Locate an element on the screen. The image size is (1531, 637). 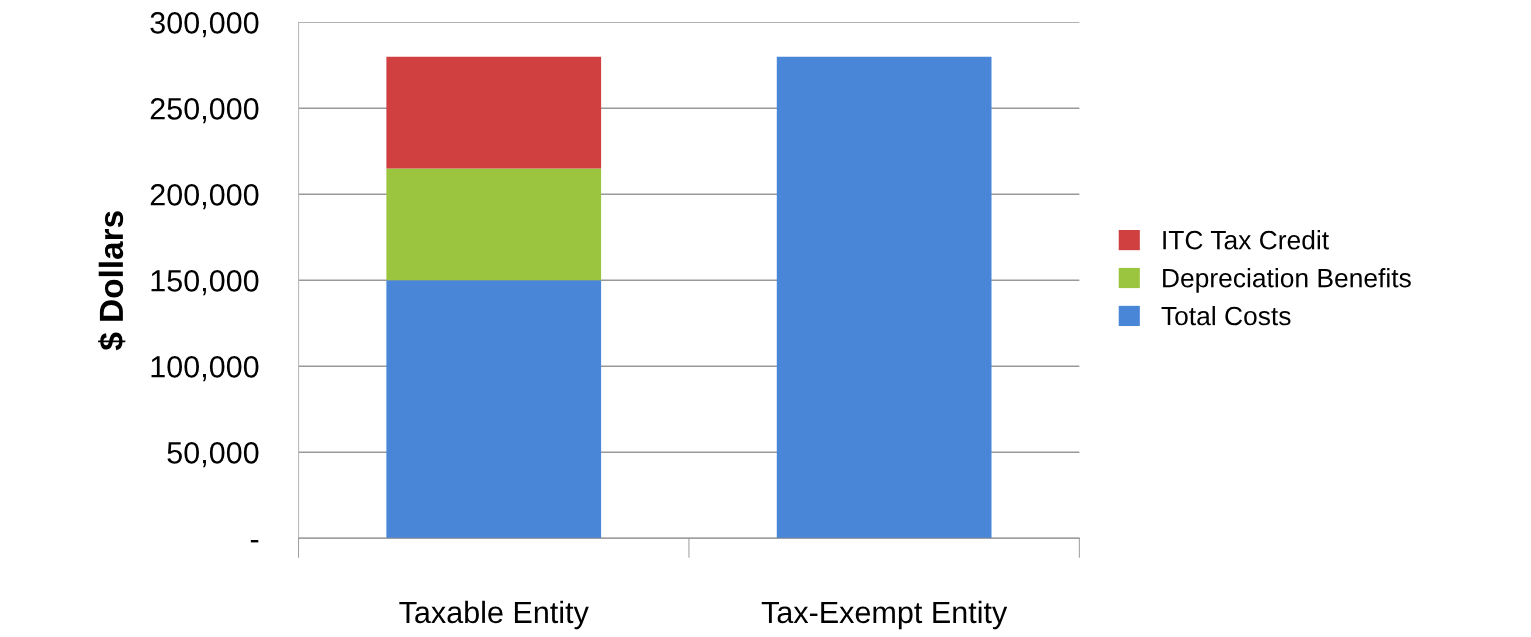
y-tick-label: 150,000 is located at coordinates (205, 283).